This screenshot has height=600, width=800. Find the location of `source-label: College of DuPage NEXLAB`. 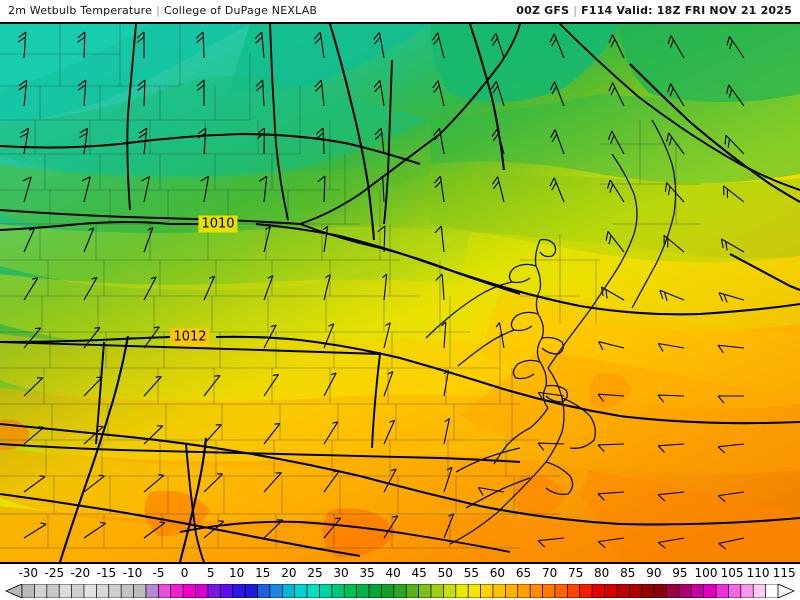

source-label: College of DuPage NEXLAB is located at coordinates (241, 10).